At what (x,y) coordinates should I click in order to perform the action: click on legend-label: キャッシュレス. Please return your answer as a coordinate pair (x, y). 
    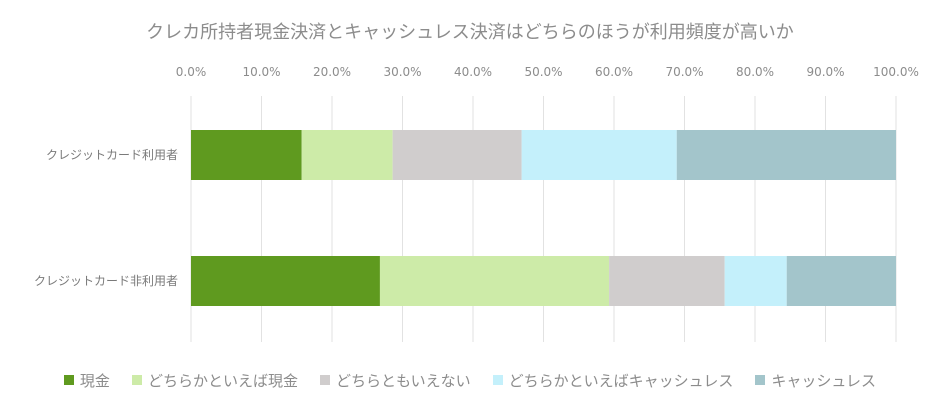
    Looking at the image, I should click on (824, 380).